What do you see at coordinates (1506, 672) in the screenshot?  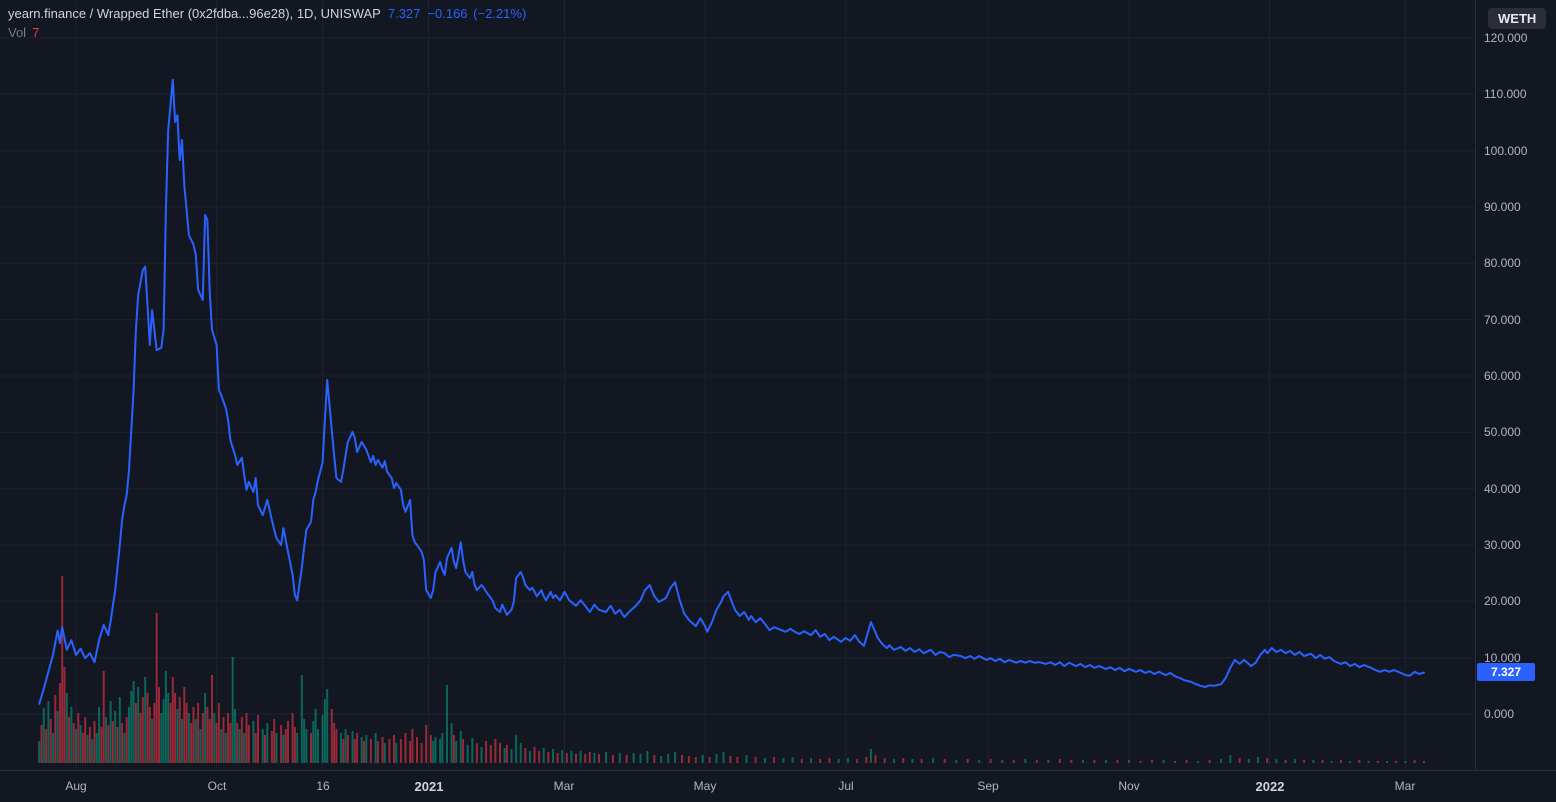 I see `last-price-badge: 7.327` at bounding box center [1506, 672].